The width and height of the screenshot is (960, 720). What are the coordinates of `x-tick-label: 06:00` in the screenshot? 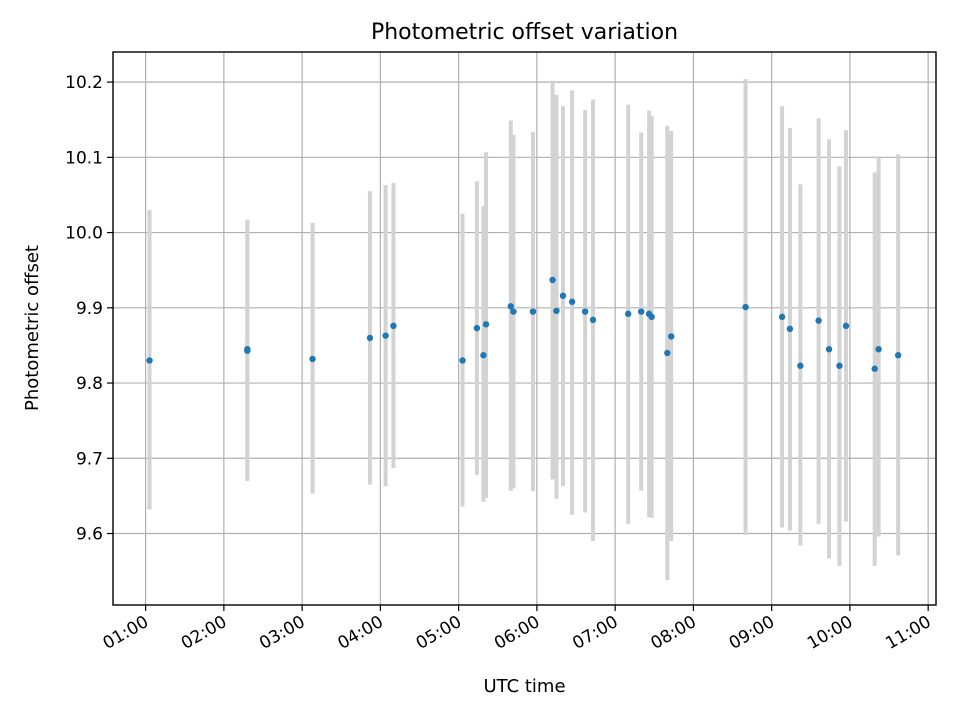 It's located at (517, 633).